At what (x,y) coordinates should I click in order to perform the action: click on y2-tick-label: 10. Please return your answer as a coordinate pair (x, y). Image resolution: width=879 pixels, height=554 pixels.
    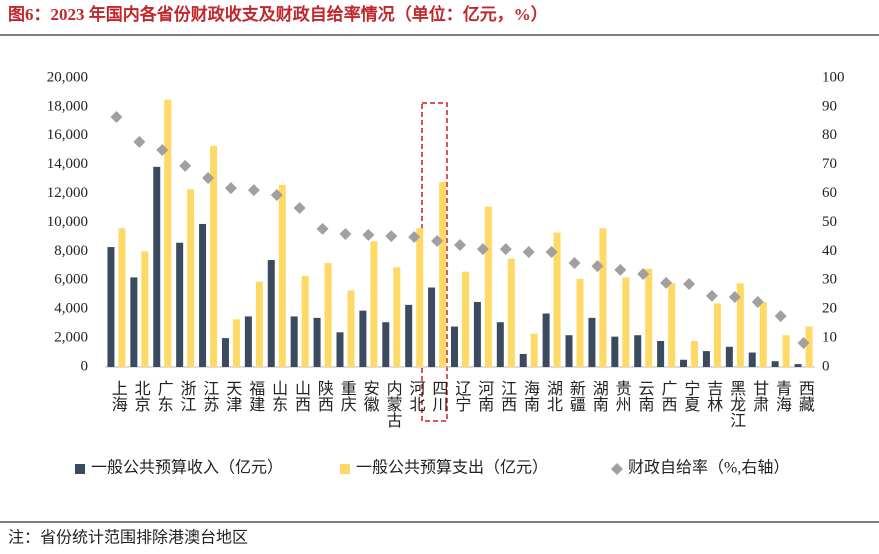
    Looking at the image, I should click on (829, 338).